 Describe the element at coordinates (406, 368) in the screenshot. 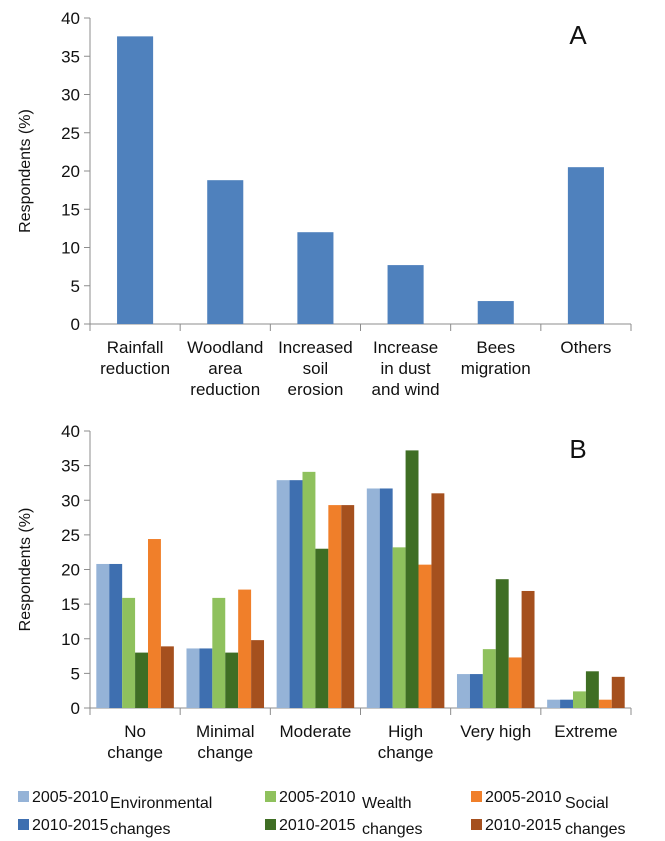

I see `x-tick-label: in dust` at that location.